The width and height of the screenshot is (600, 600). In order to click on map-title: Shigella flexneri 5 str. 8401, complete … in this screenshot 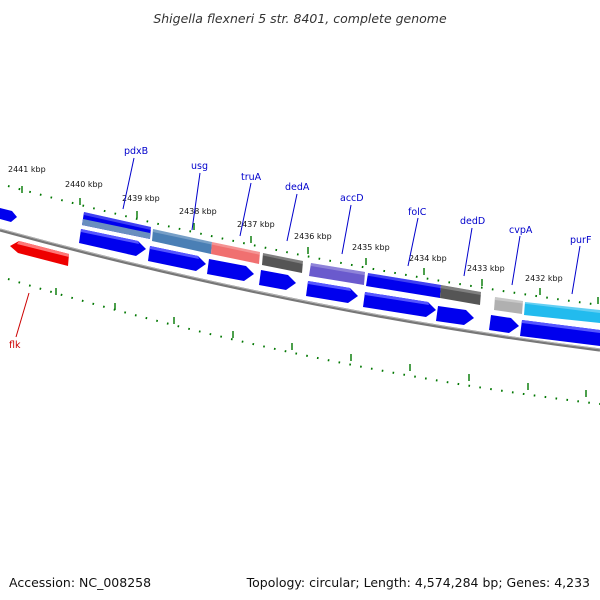, I will do `click(300, 18)`.